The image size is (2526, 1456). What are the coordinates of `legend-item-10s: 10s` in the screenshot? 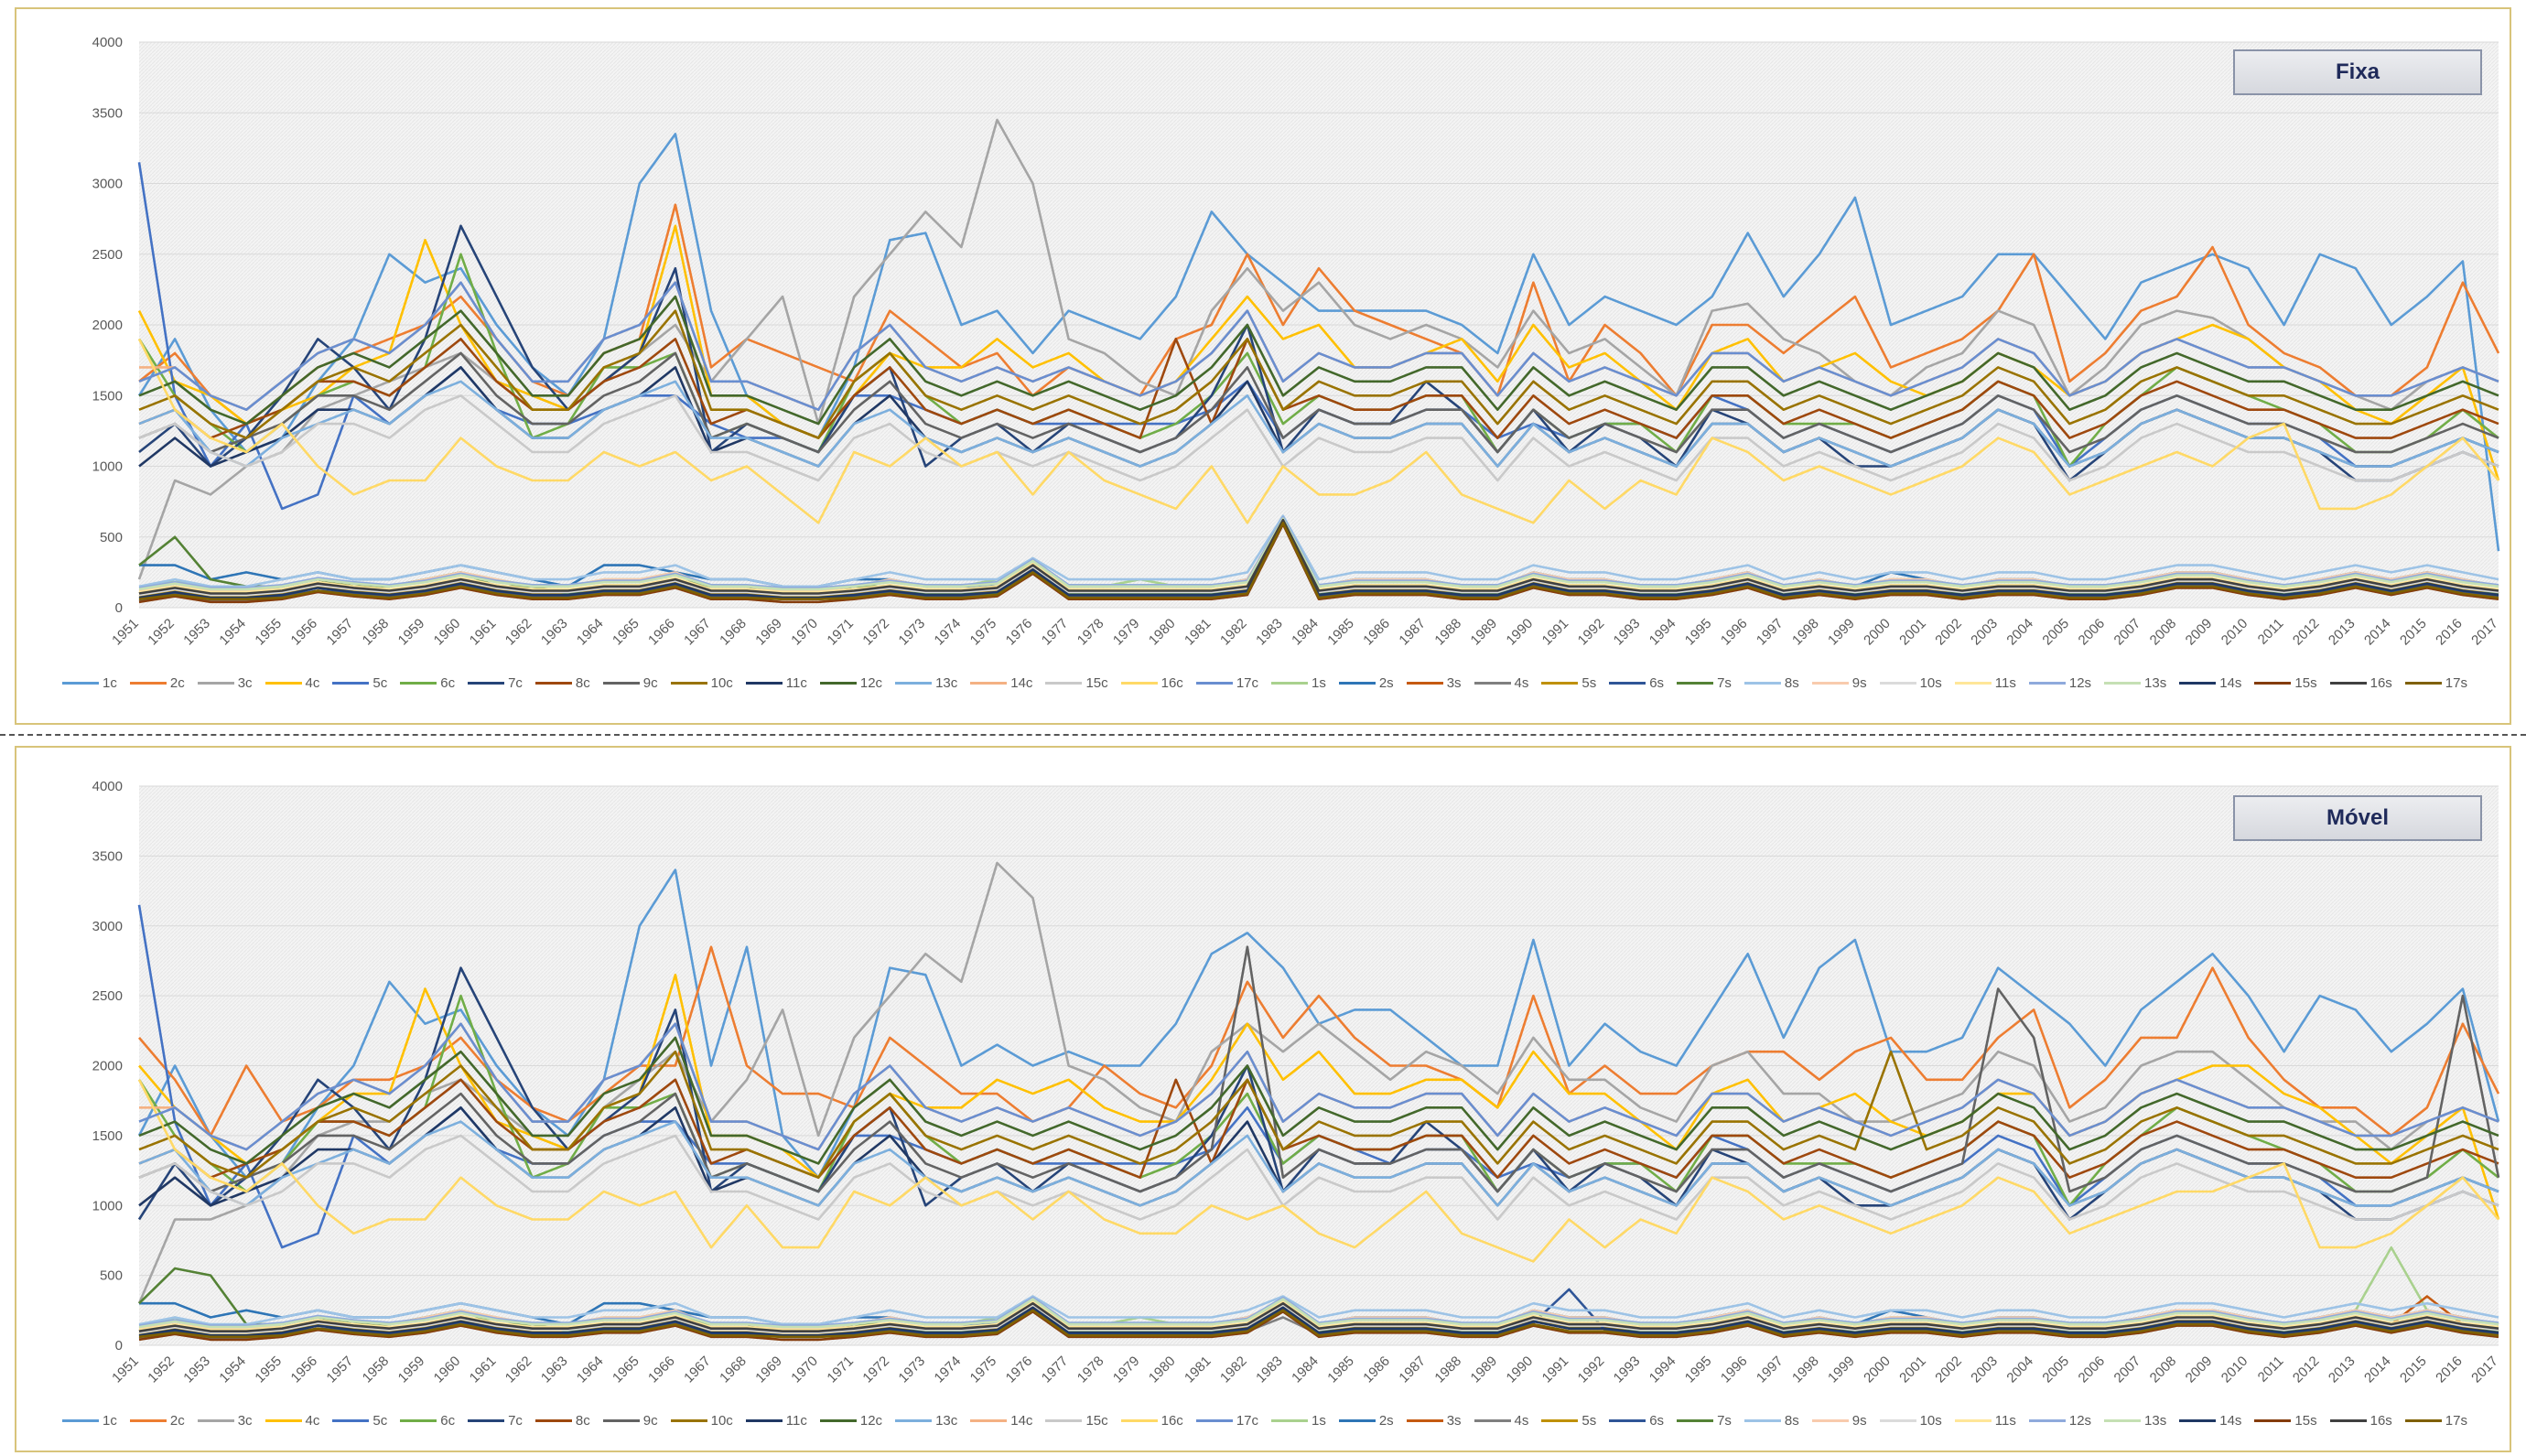 It's located at (1911, 1421).